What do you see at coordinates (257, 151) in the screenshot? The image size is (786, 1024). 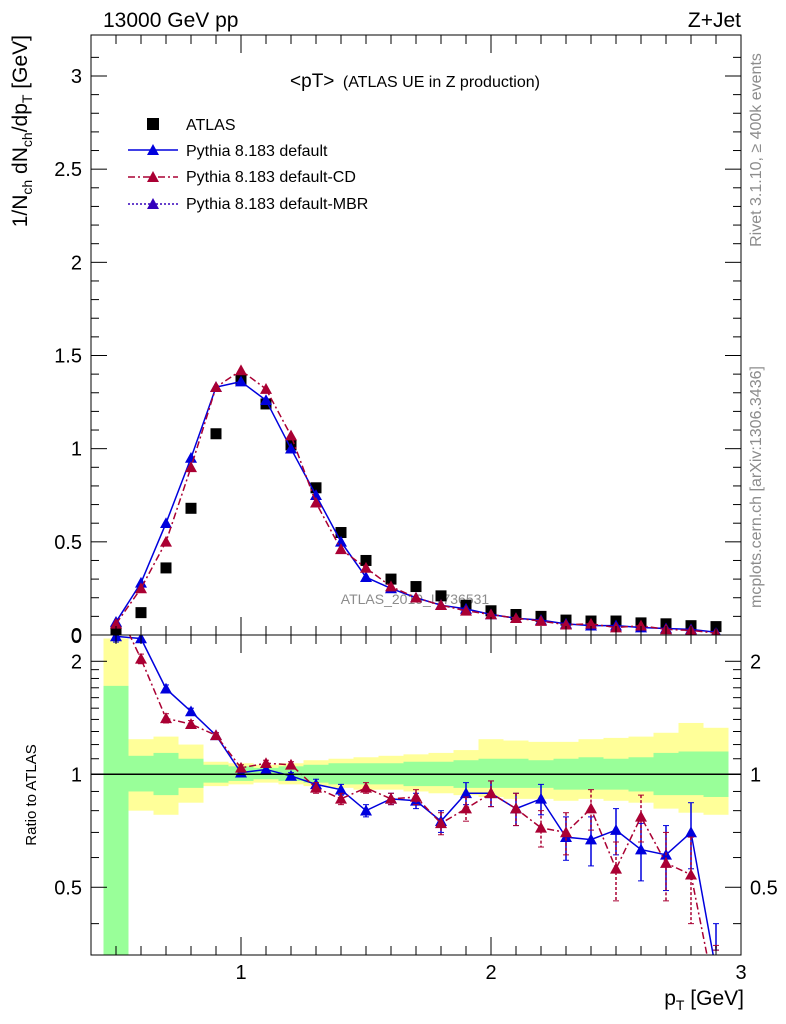 I see `legend-label-default: Pythia 8.183 default` at bounding box center [257, 151].